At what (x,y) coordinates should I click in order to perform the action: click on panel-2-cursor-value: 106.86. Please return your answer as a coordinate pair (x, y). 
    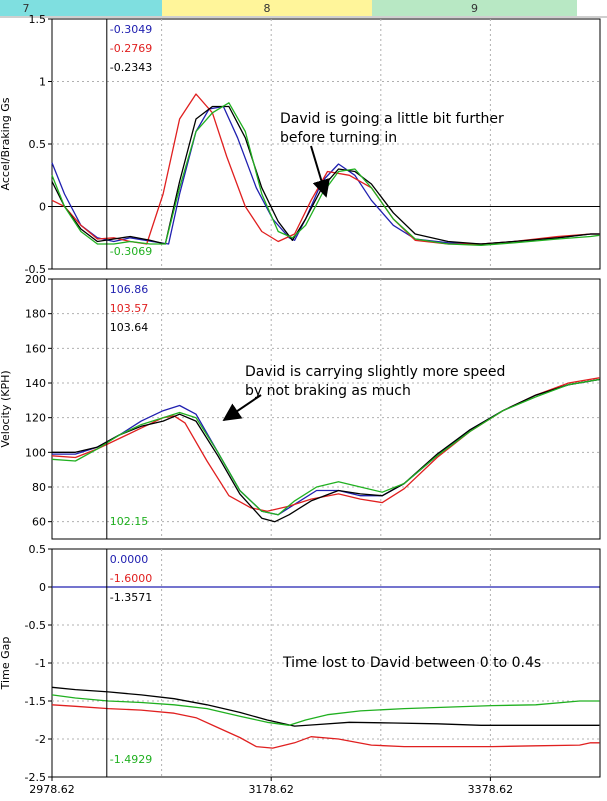
    Looking at the image, I should click on (129, 289).